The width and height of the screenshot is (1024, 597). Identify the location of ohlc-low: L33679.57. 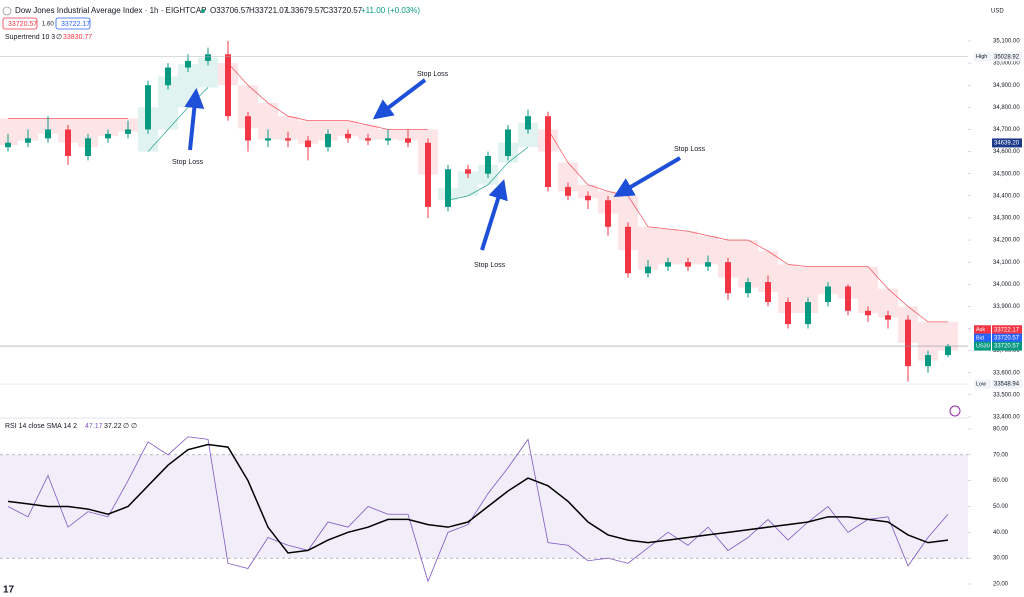
(305, 10).